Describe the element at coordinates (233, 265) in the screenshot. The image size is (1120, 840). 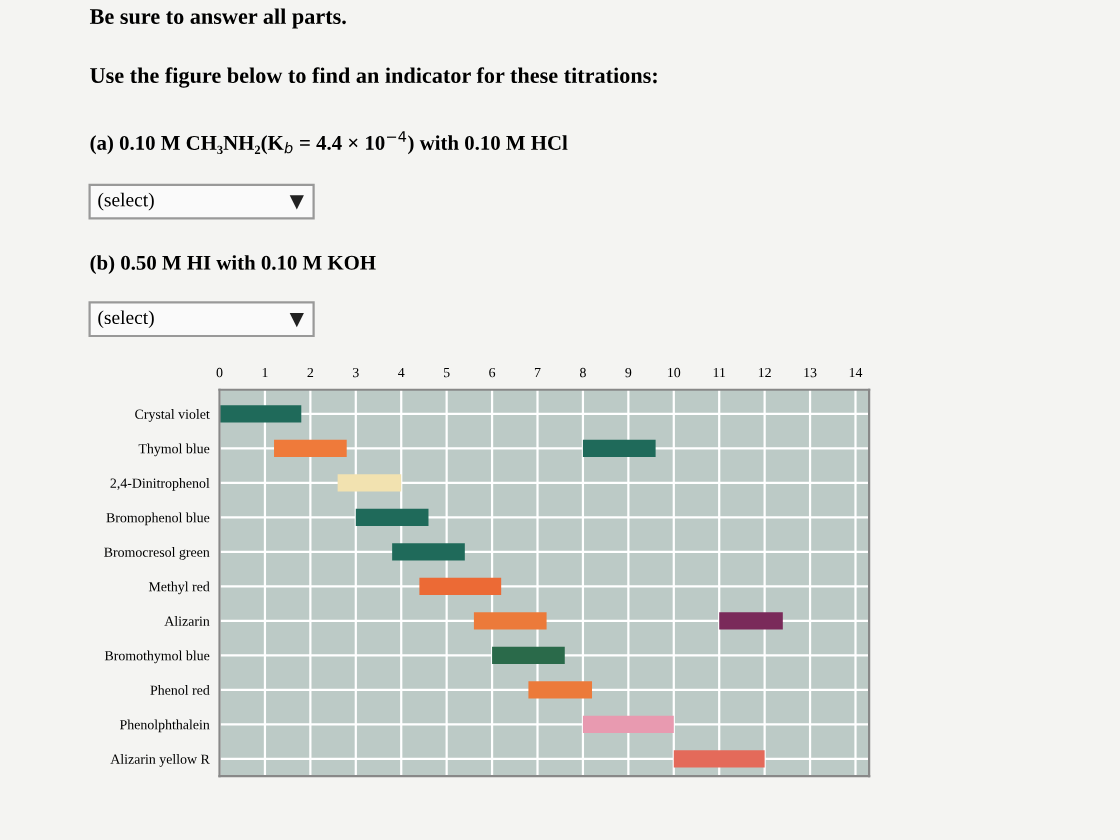
I see `text: (b) 0.50 M HI with 0.10 M KOH` at that location.